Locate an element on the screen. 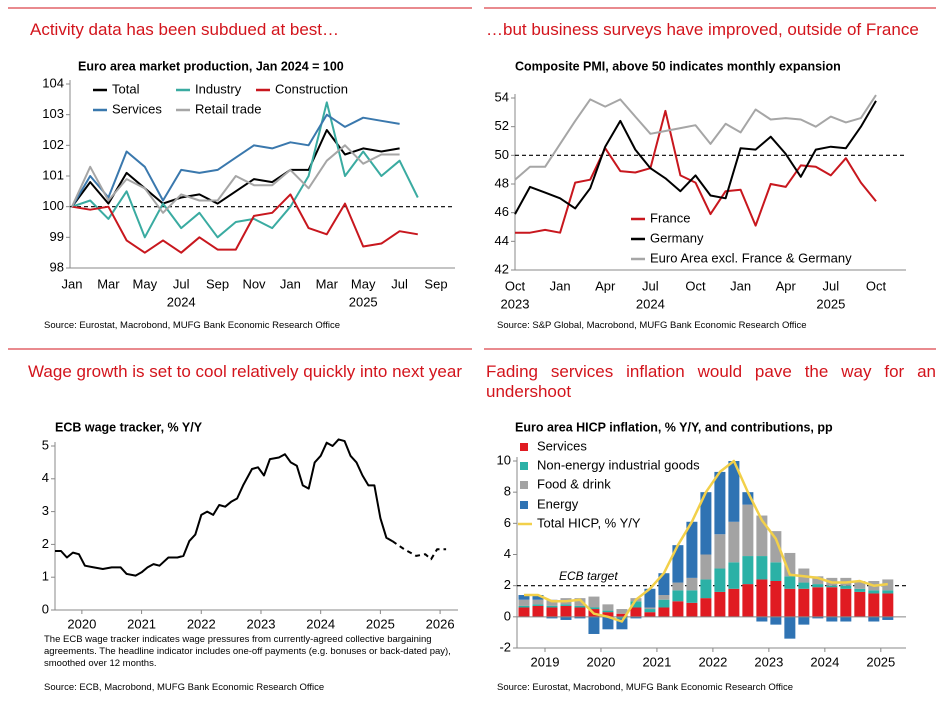 This screenshot has height=715, width=942. x-year-label: 2024 is located at coordinates (181, 301).